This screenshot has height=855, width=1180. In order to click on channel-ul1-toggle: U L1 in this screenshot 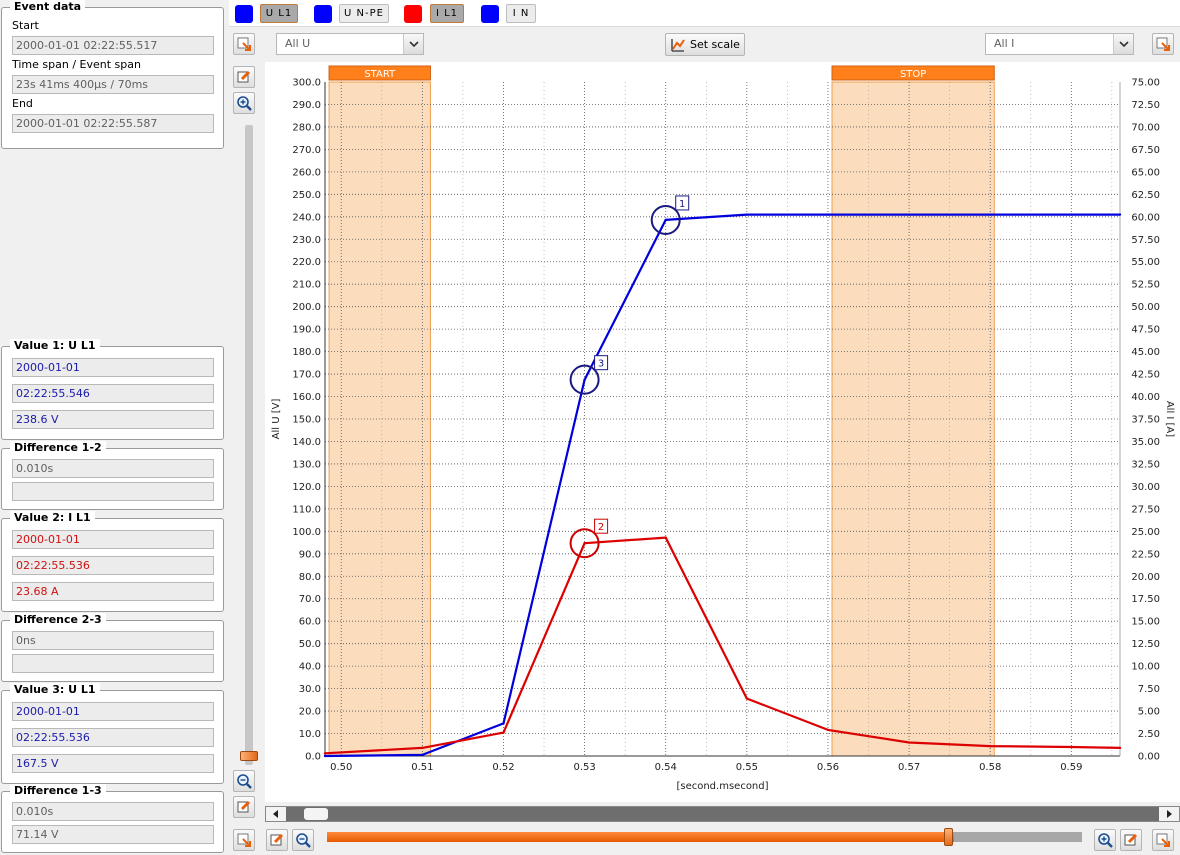, I will do `click(279, 13)`.